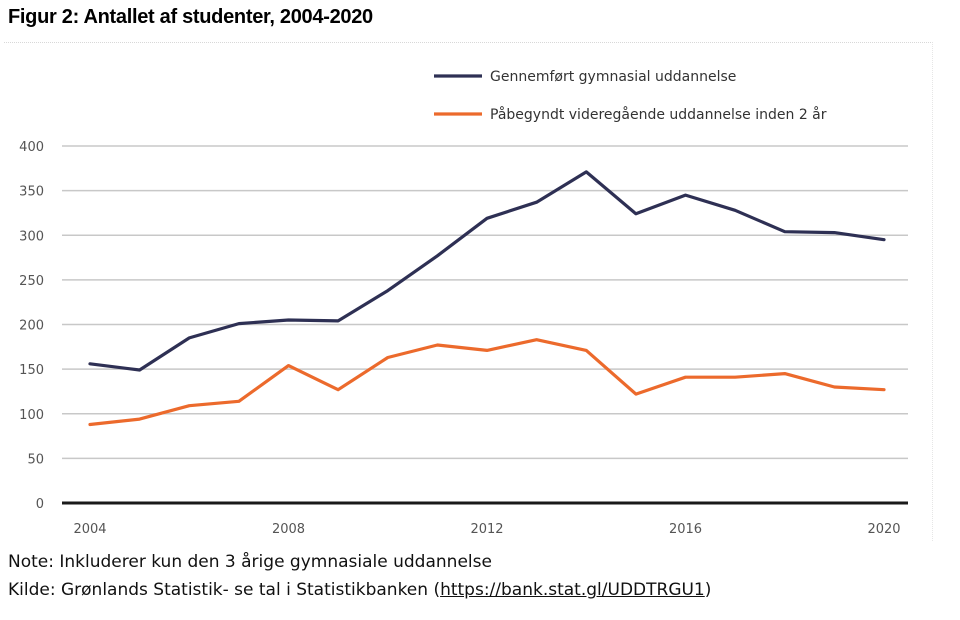 This screenshot has height=620, width=960. Describe the element at coordinates (685, 529) in the screenshot. I see `x-tick-label: 2016` at that location.